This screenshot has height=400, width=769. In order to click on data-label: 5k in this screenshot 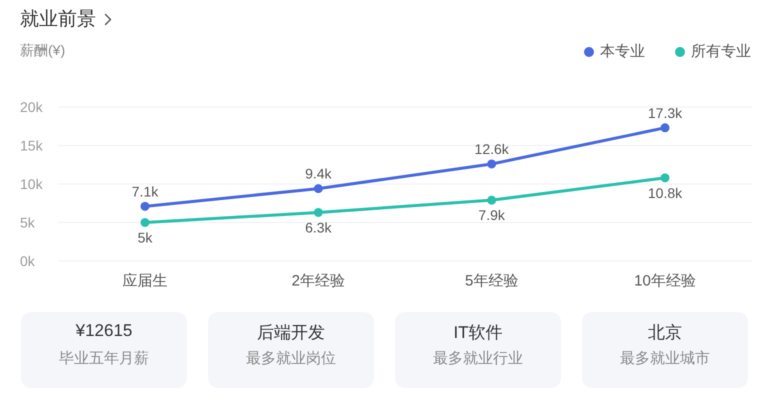, I will do `click(146, 237)`.